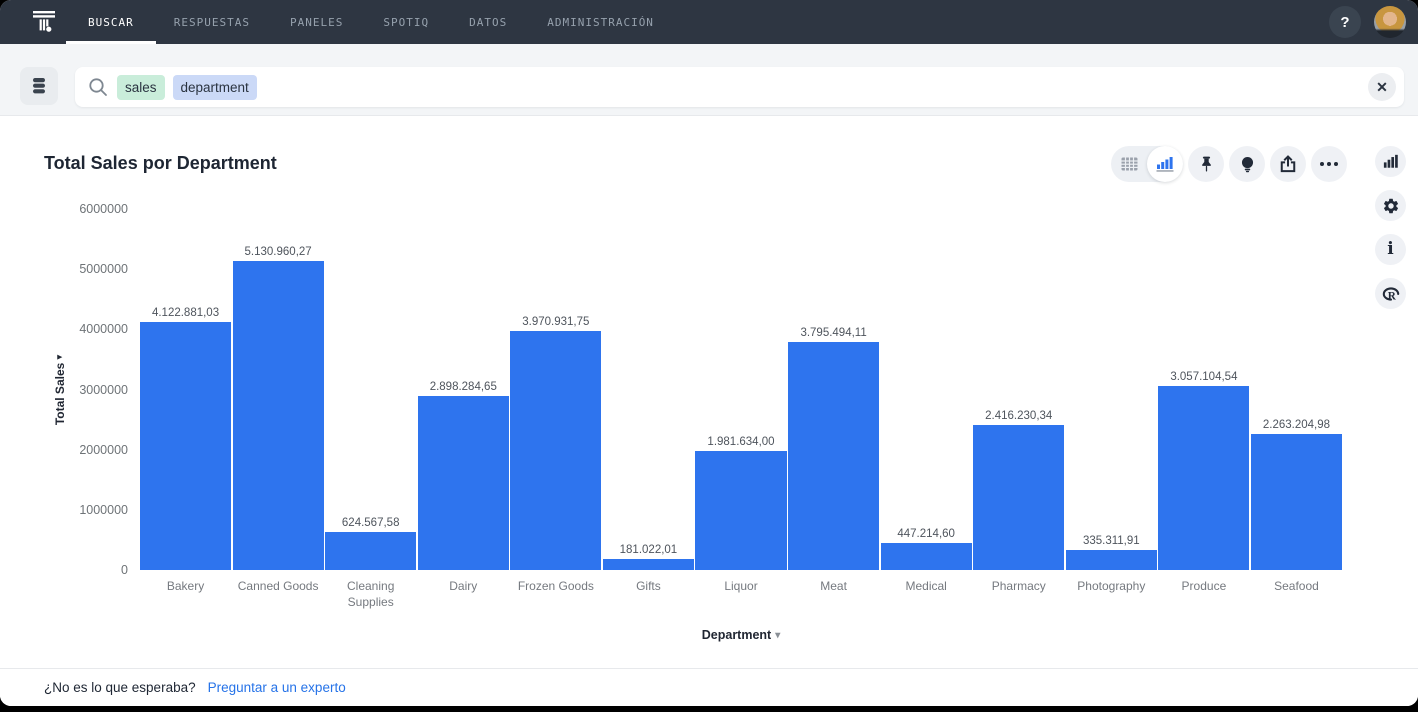 The height and width of the screenshot is (712, 1418). I want to click on bar-value-label: 447.214,60, so click(926, 534).